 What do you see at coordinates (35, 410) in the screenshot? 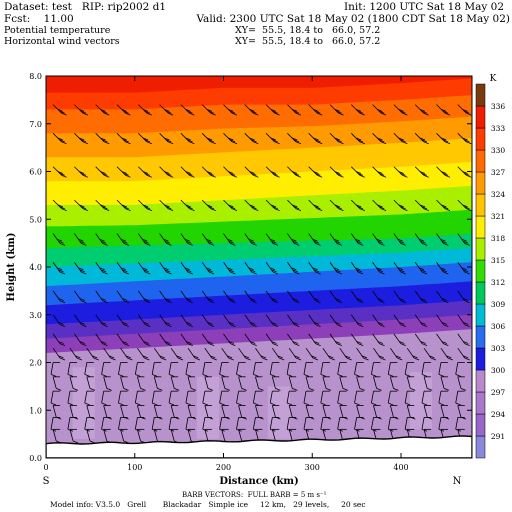
I see `y-tick-label: 1.0` at bounding box center [35, 410].